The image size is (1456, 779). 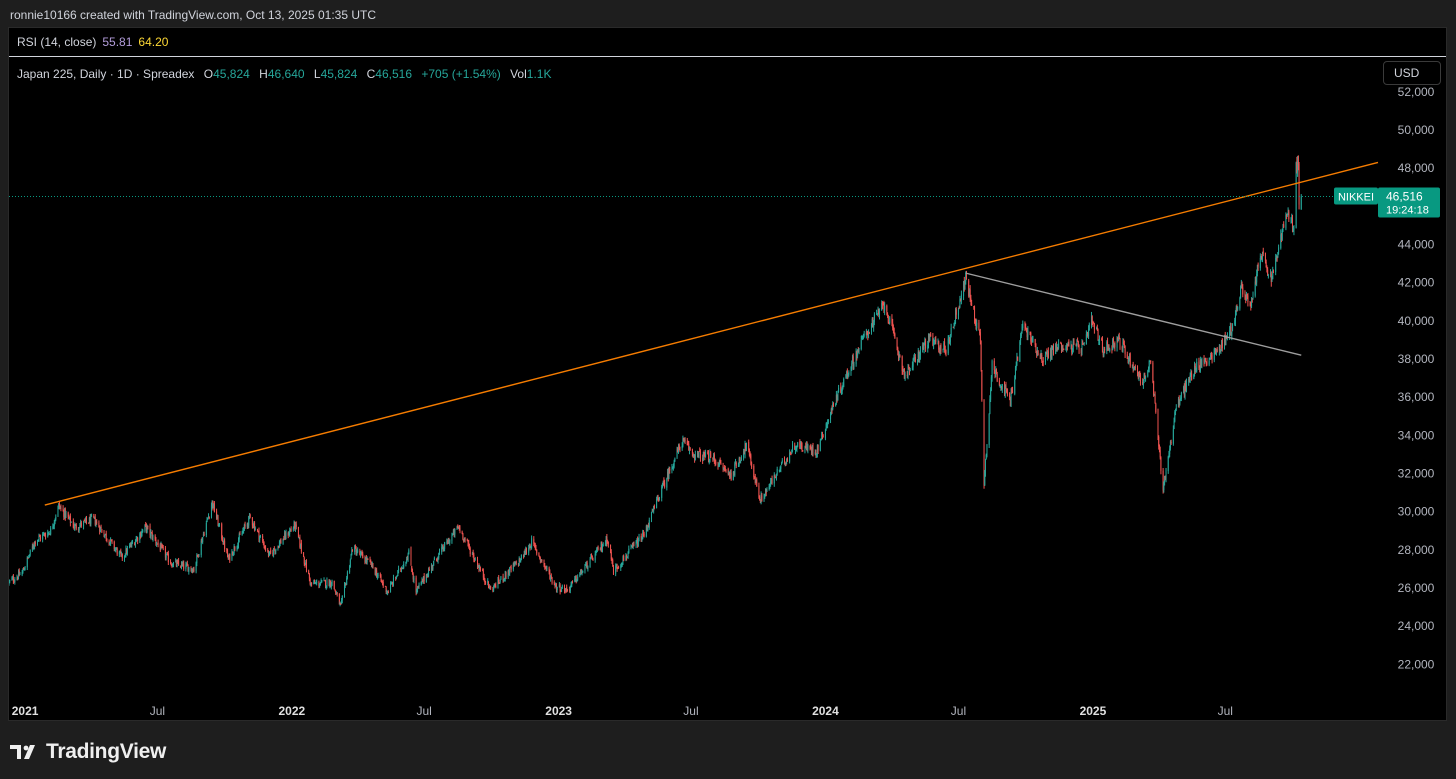 I want to click on currency-button: USD, so click(x=1412, y=73).